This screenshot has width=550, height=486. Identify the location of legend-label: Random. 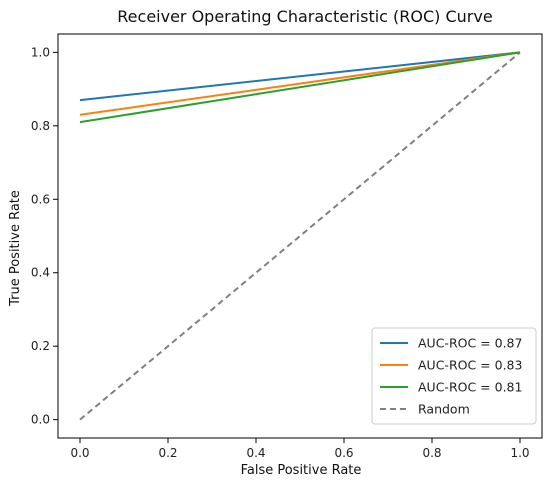
(444, 409).